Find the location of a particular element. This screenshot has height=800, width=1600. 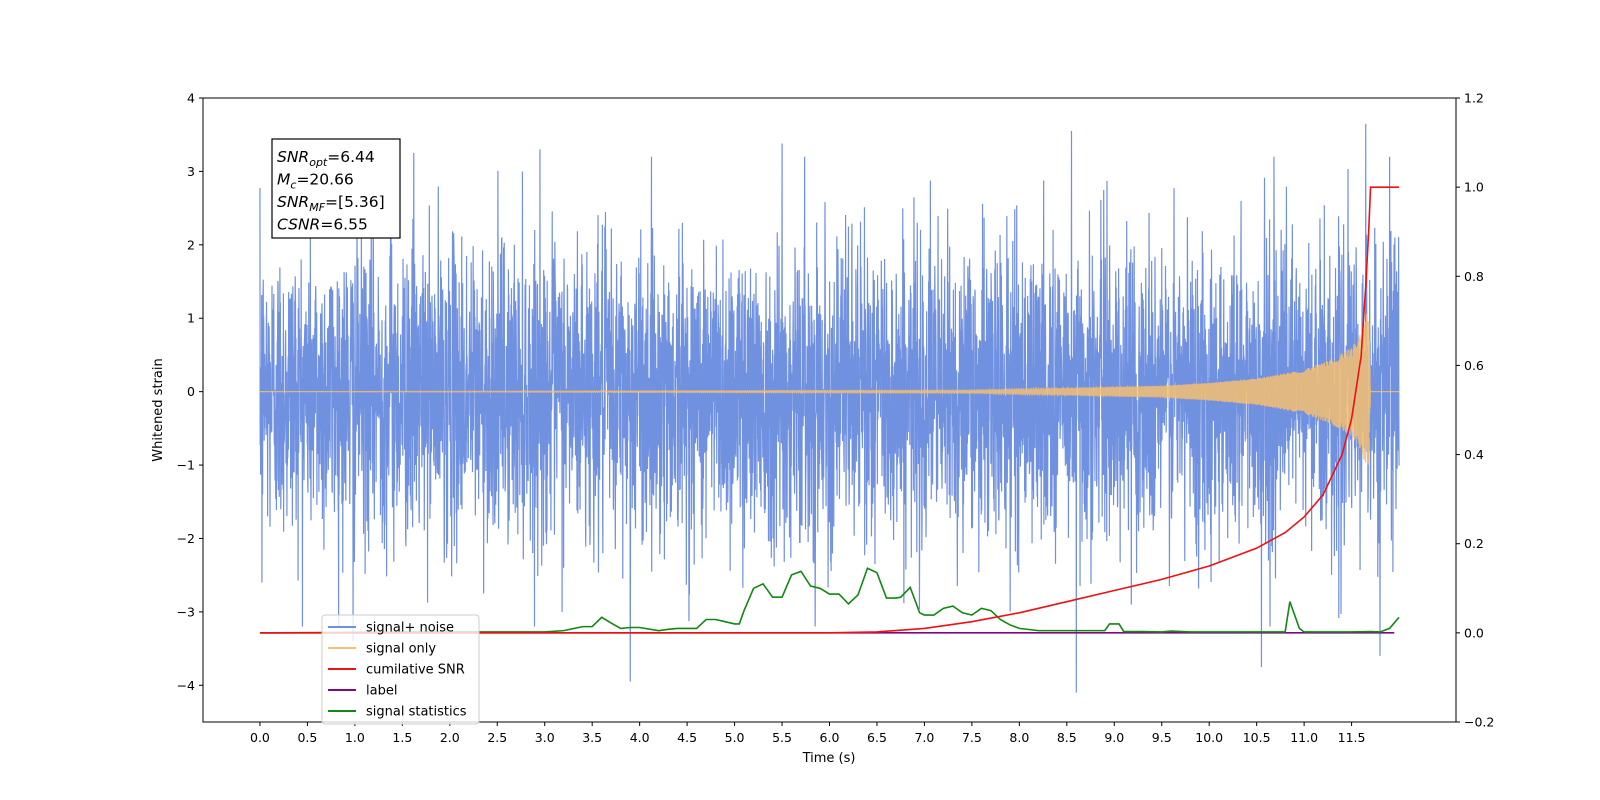

y2-tick-label: −0.2 is located at coordinates (1479, 722).